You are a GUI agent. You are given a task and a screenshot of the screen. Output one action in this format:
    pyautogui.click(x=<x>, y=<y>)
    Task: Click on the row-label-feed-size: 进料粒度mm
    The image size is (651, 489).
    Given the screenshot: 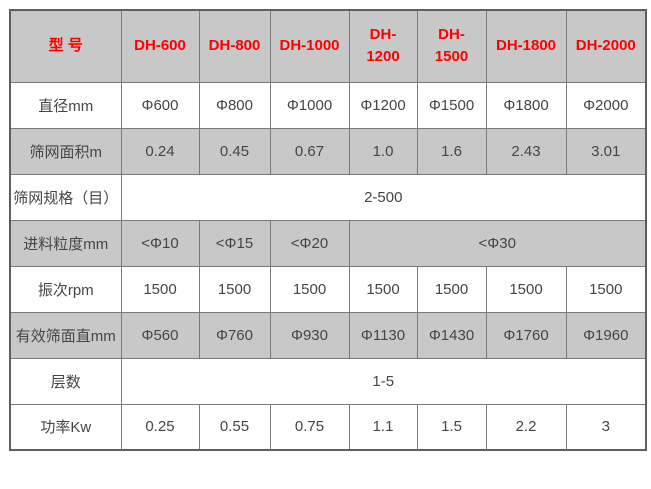 What is the action you would take?
    pyautogui.click(x=65, y=243)
    